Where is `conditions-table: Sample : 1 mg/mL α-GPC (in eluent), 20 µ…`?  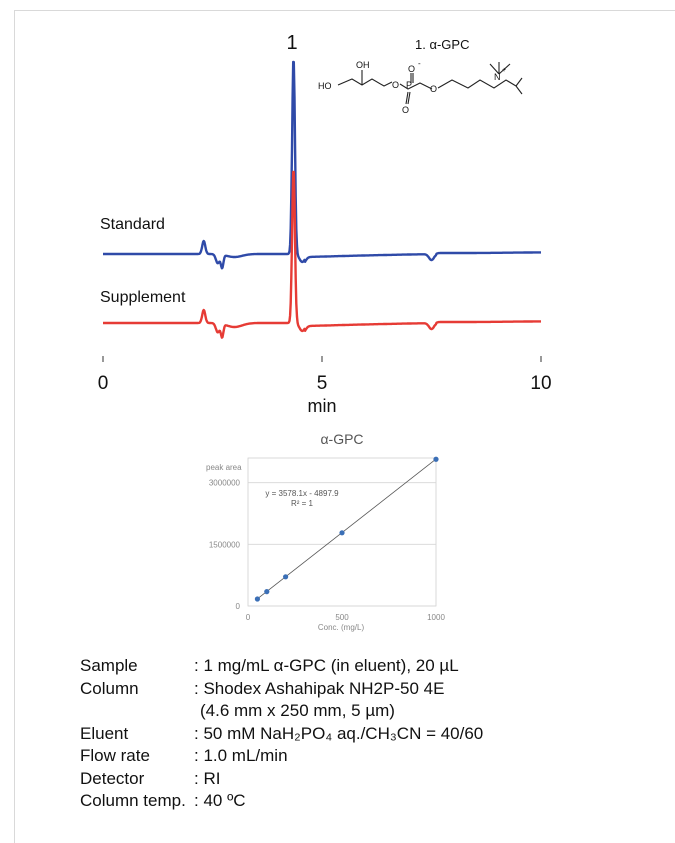 conditions-table: Sample : 1 mg/mL α-GPC (in eluent), 20 µ… is located at coordinates (281, 734).